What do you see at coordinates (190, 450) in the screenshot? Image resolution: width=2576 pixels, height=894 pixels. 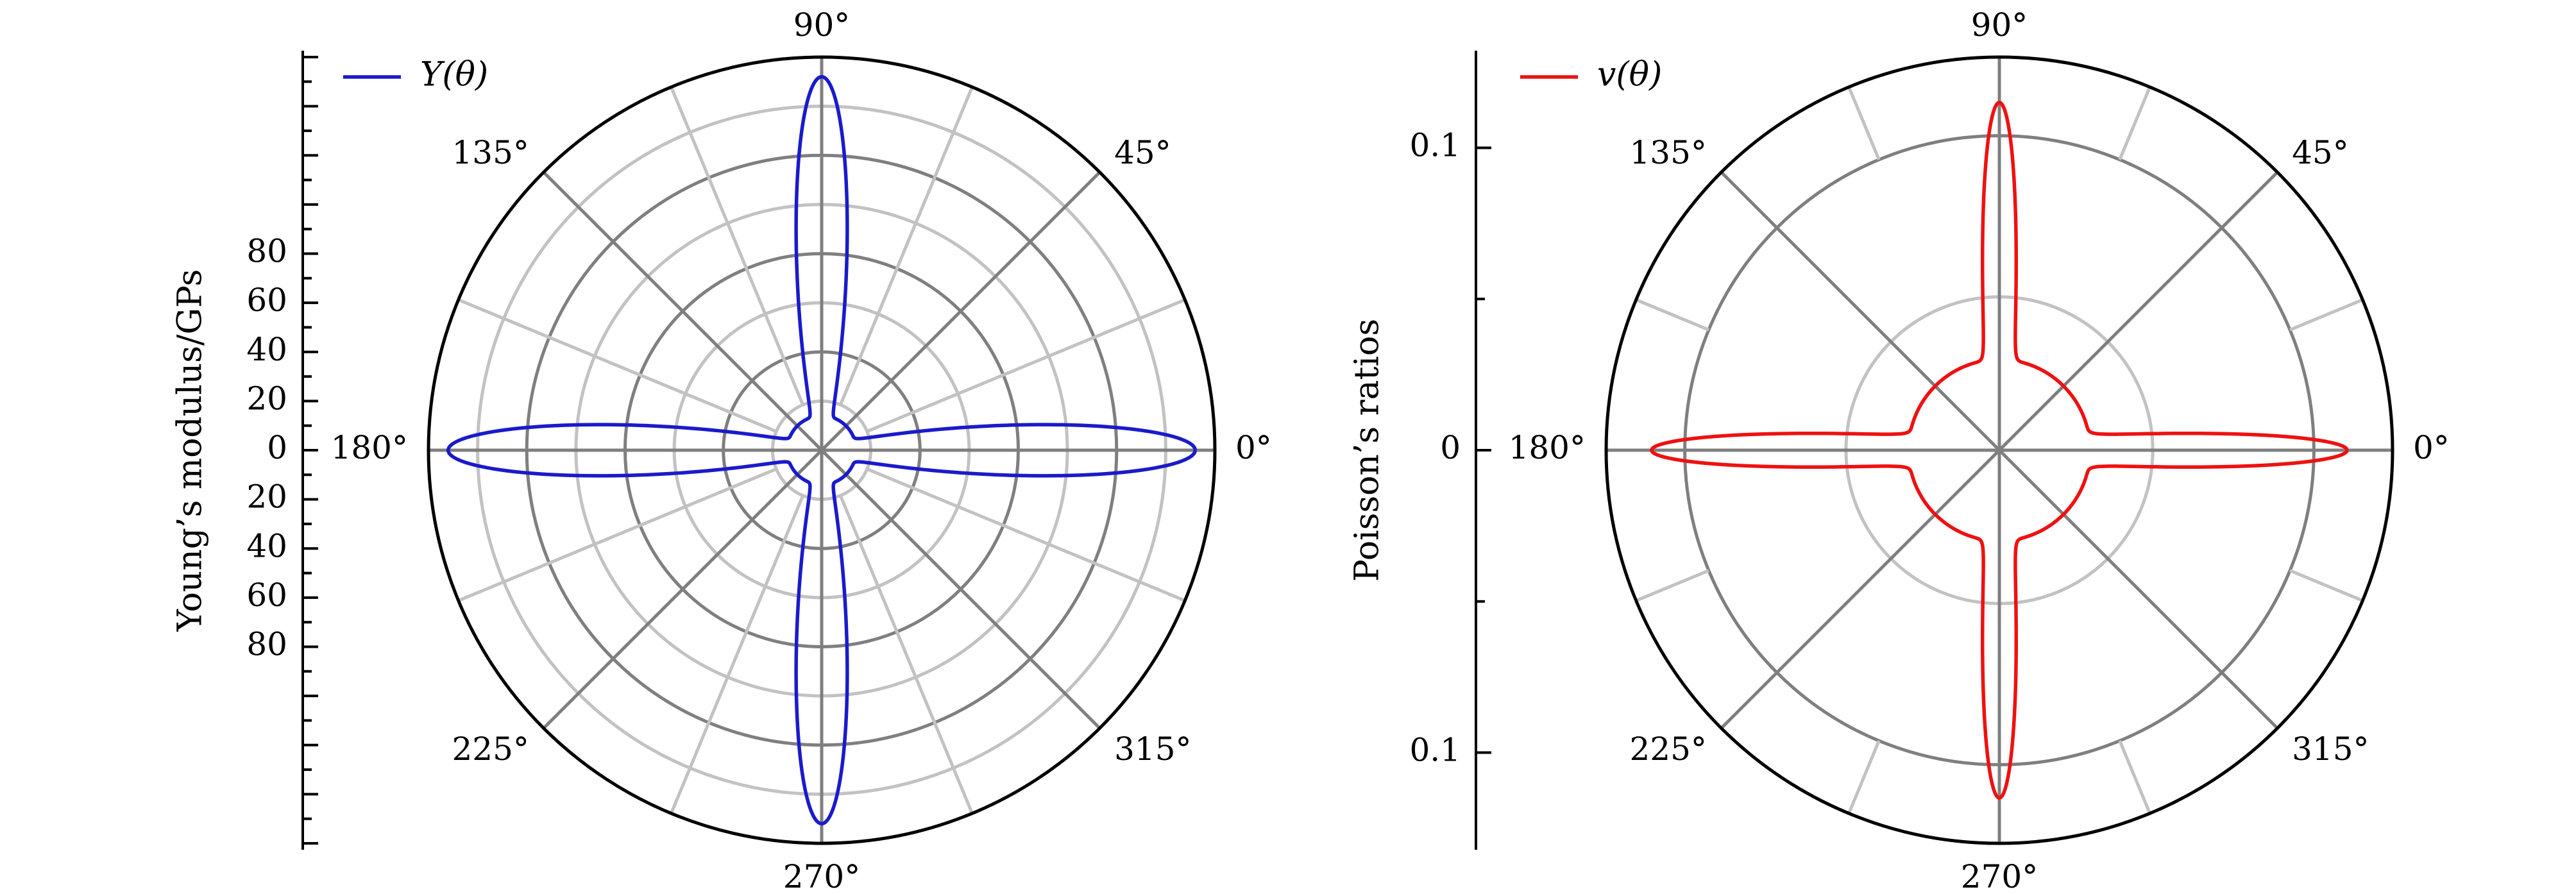 I see `y-axis-label: Young’s modulus/GPs` at bounding box center [190, 450].